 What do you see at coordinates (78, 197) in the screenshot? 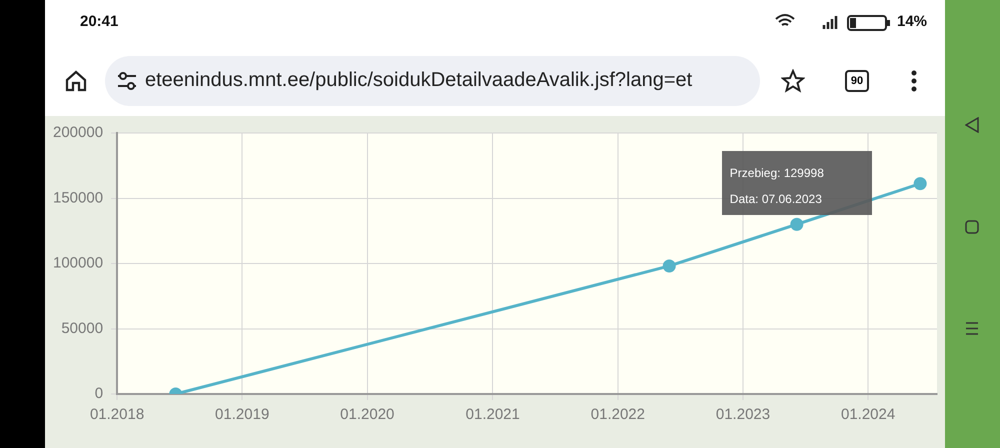
I see `y-tick-label: 150000` at bounding box center [78, 197].